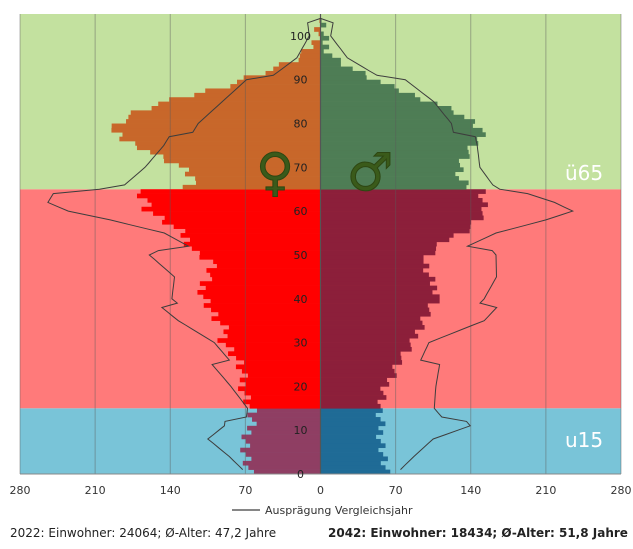 The width and height of the screenshot is (633, 549). What do you see at coordinates (621, 490) in the screenshot?
I see `x-tick-label: 280` at bounding box center [621, 490].